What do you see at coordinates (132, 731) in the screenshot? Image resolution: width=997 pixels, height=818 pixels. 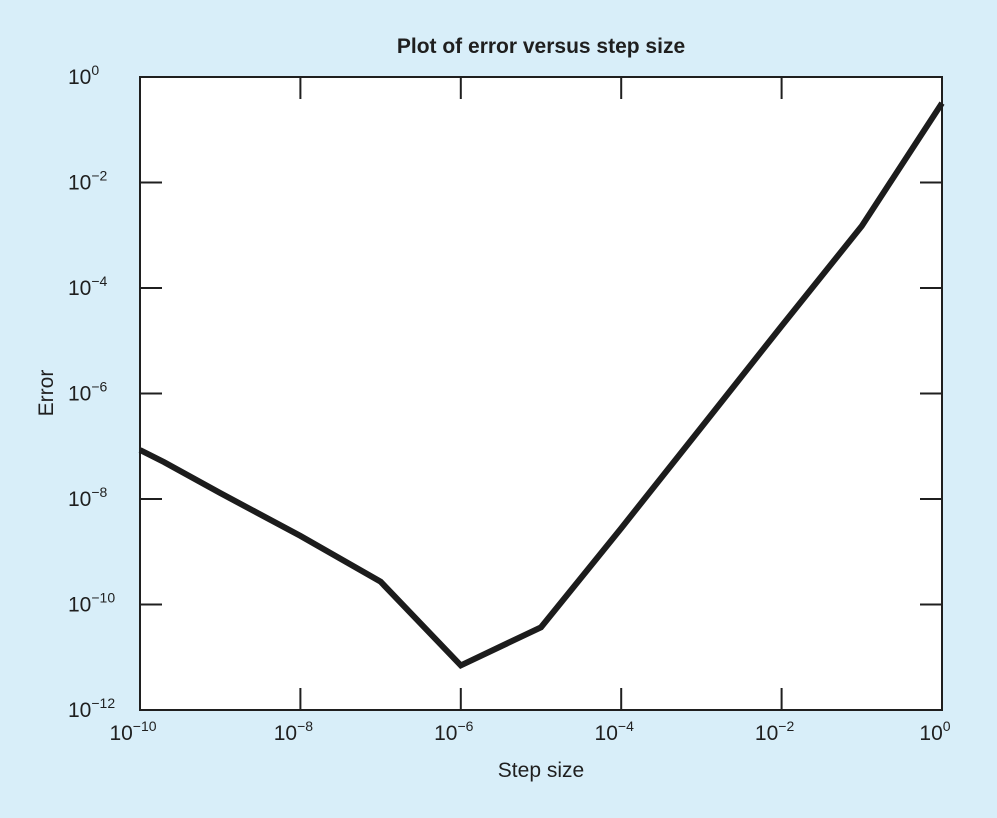 I see `x-tick-label: 10⁻¹⁰` at bounding box center [132, 731].